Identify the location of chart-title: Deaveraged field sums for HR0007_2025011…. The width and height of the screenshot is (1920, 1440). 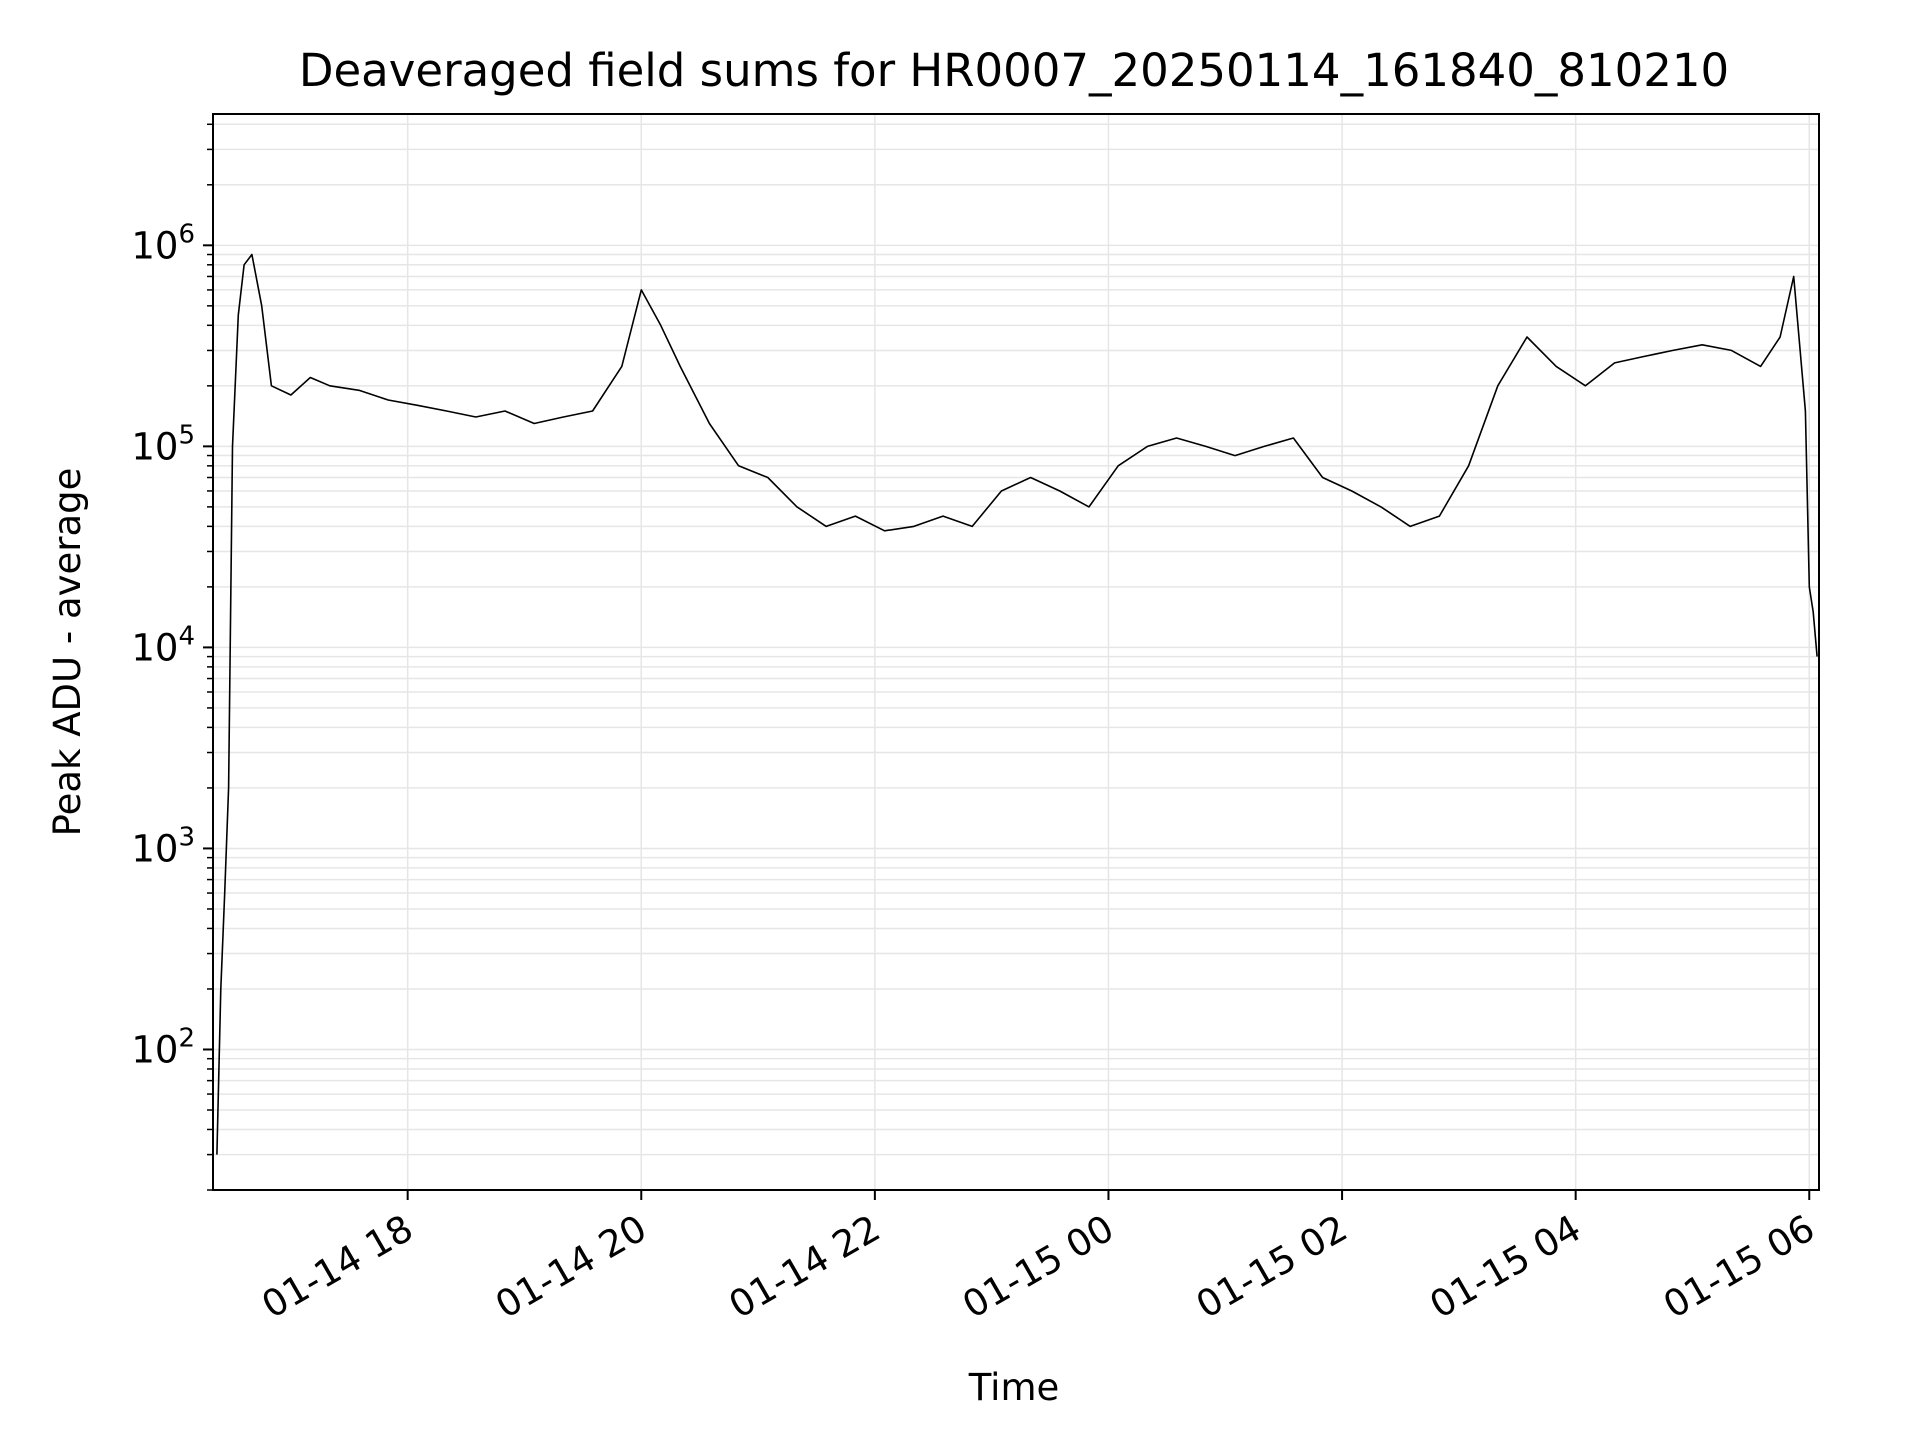
(1014, 70).